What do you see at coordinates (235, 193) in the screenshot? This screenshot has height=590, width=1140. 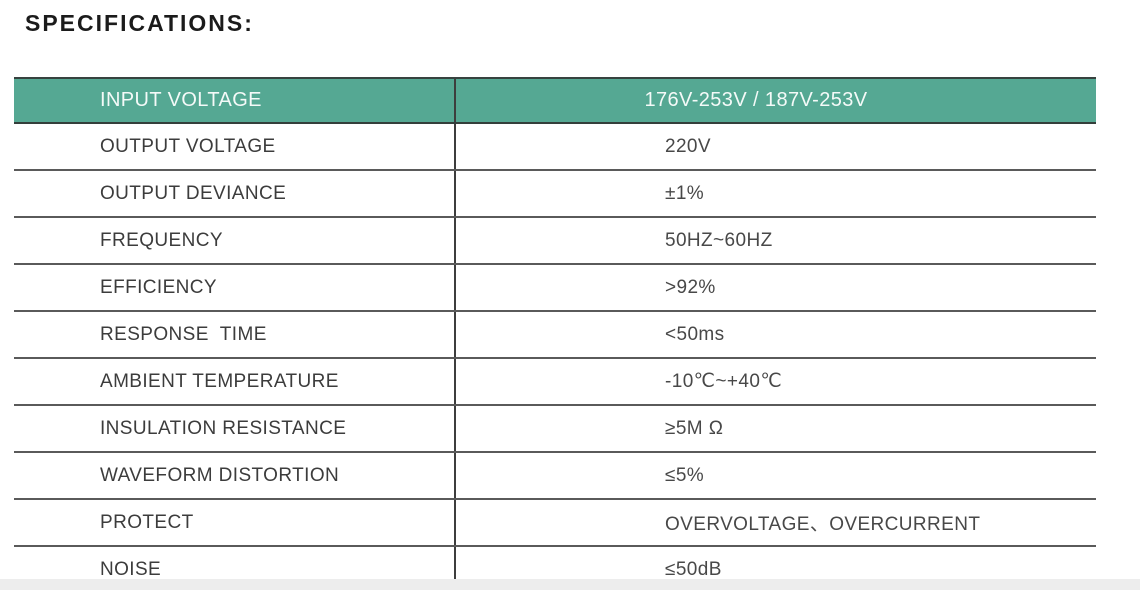 I see `row-label: OUTPUT DEVIANCE` at bounding box center [235, 193].